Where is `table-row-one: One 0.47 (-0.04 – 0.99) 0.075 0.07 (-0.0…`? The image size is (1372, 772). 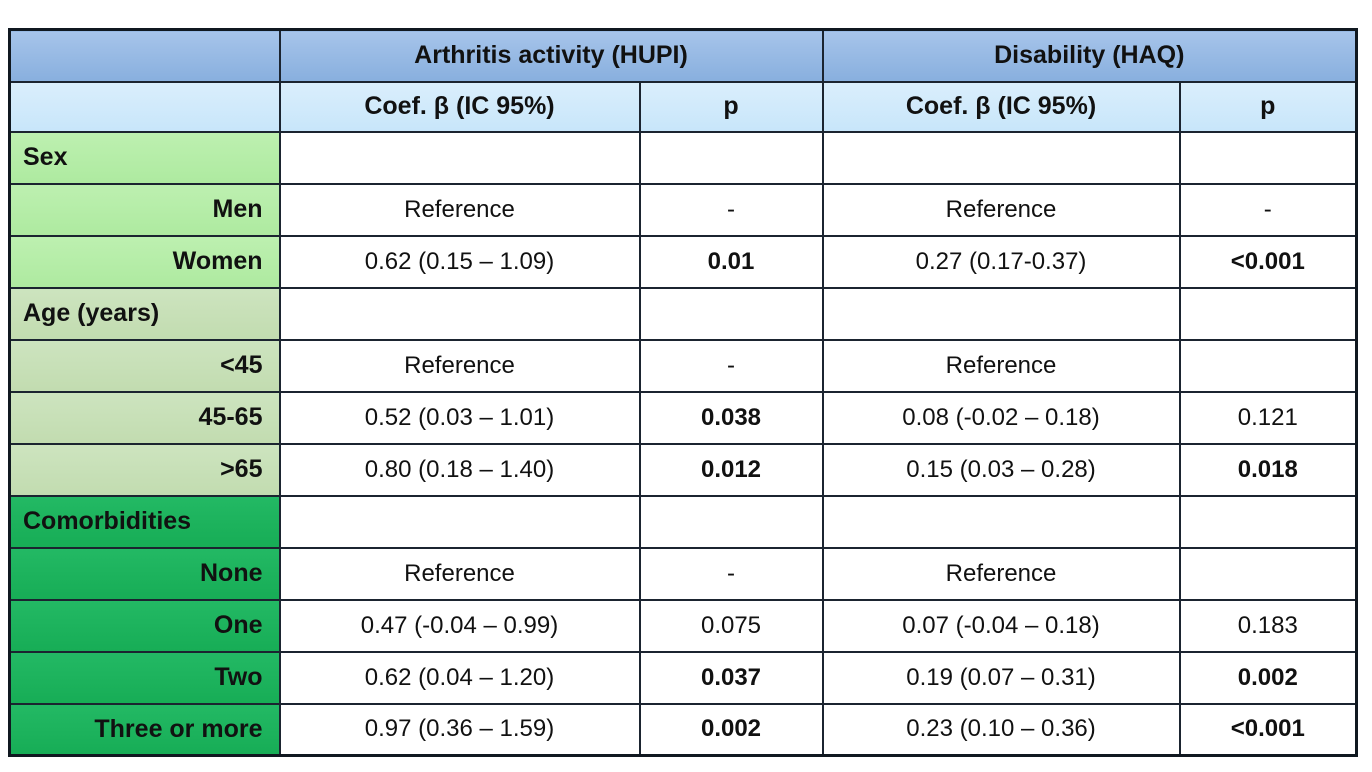
table-row-one: One 0.47 (-0.04 – 0.99) 0.075 0.07 (-0.0… is located at coordinates (683, 625).